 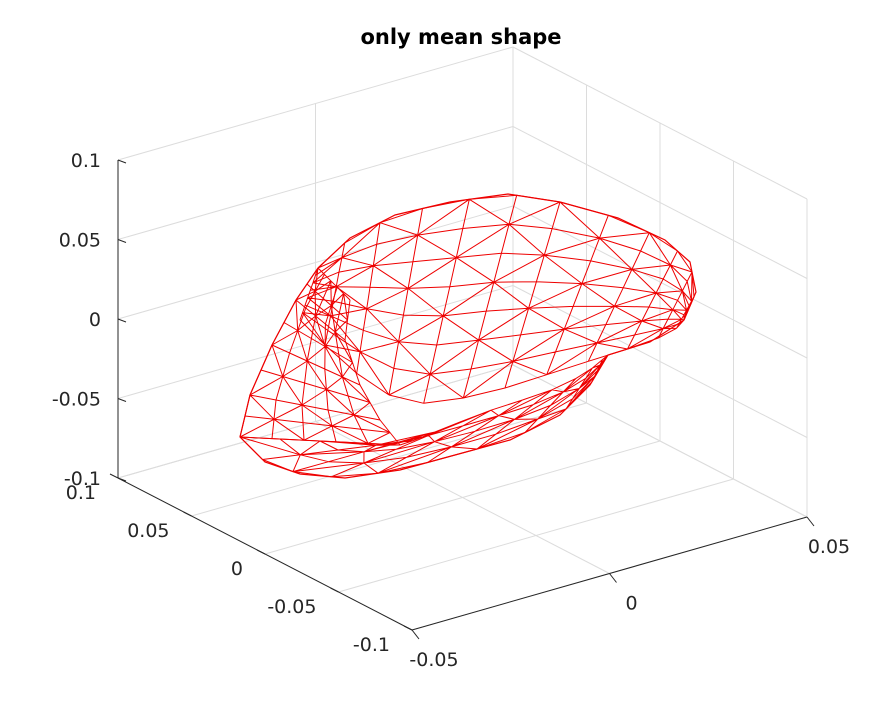 What do you see at coordinates (81, 493) in the screenshot?
I see `y-tick-label: 0.1` at bounding box center [81, 493].